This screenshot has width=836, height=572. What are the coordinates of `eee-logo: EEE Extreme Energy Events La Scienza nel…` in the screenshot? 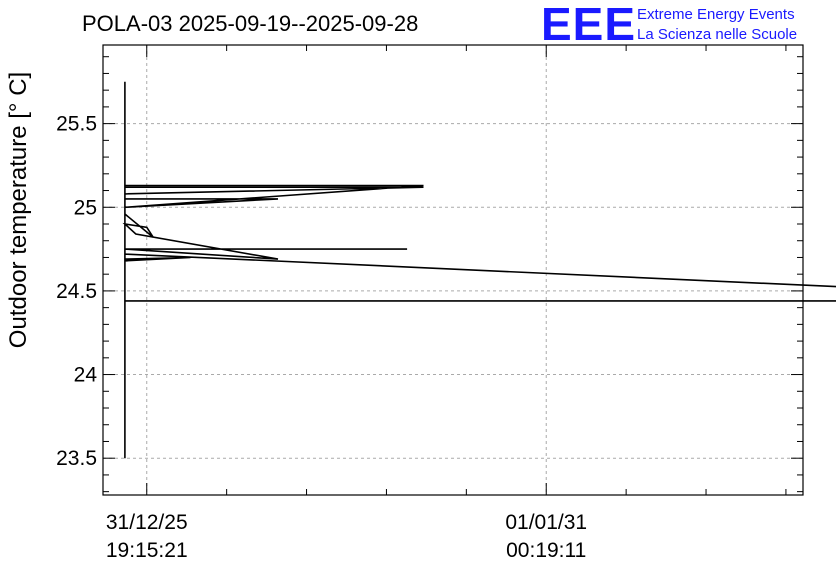 It's located at (669, 25).